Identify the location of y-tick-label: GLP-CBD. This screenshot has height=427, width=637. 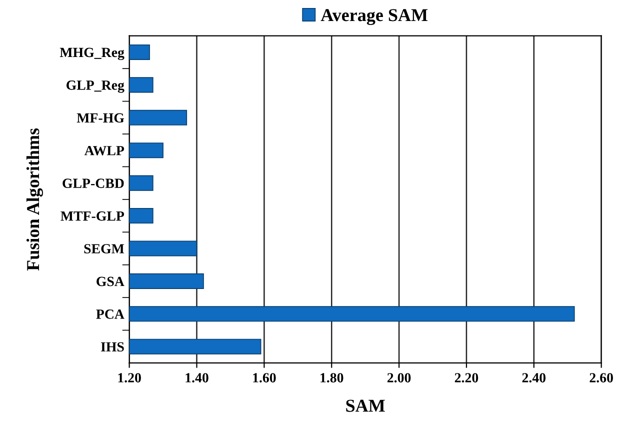
(93, 183).